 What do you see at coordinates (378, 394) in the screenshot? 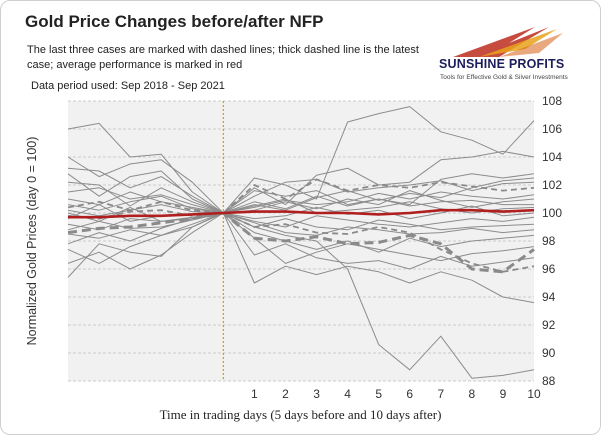
I see `x-tick-label: 5` at bounding box center [378, 394].